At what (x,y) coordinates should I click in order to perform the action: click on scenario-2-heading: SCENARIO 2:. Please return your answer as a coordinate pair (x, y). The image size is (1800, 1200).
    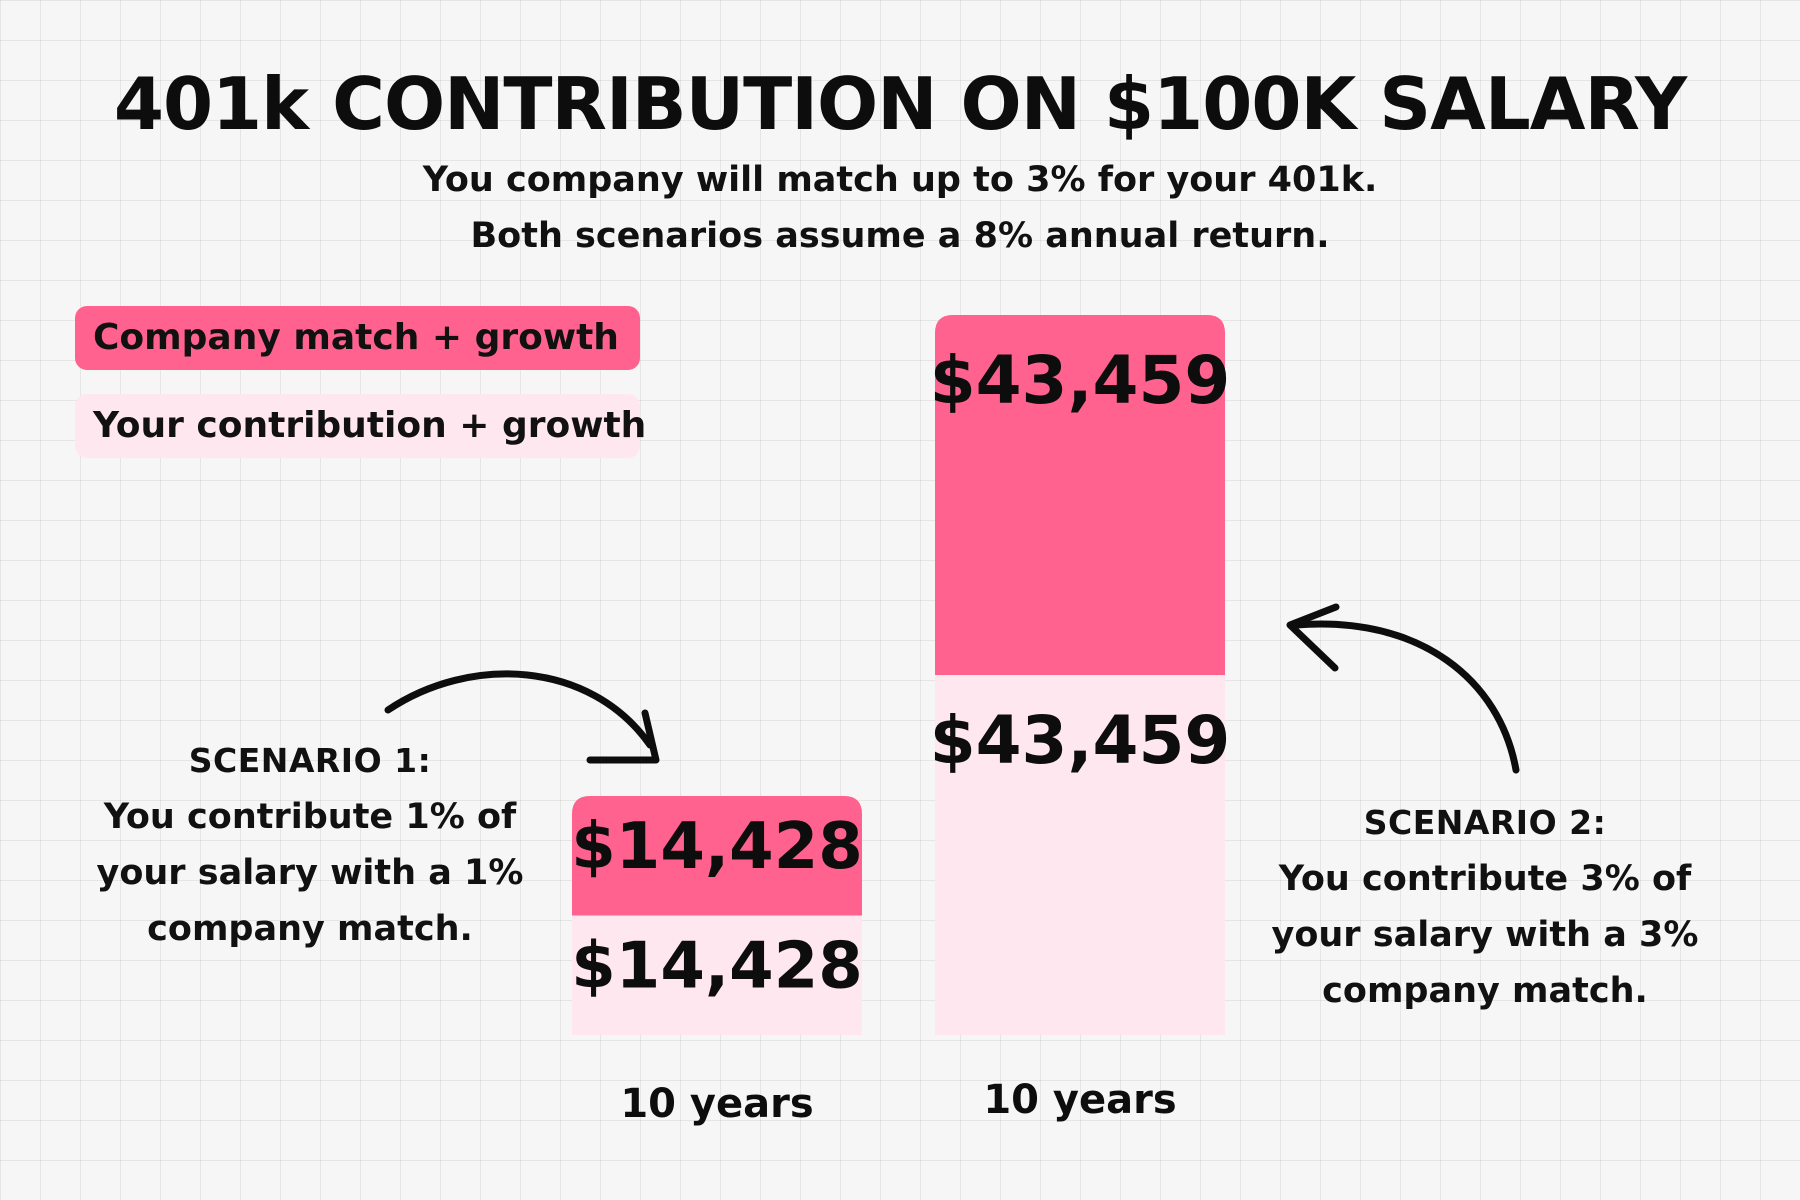
    Looking at the image, I should click on (1485, 822).